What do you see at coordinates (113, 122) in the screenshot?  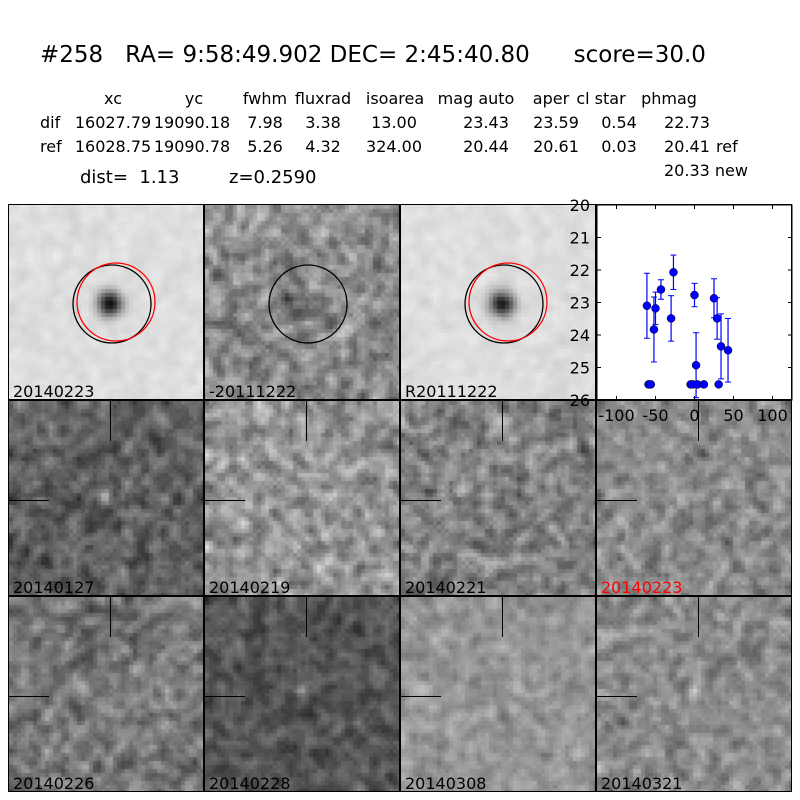 I see `table-cell: 16027.79` at bounding box center [113, 122].